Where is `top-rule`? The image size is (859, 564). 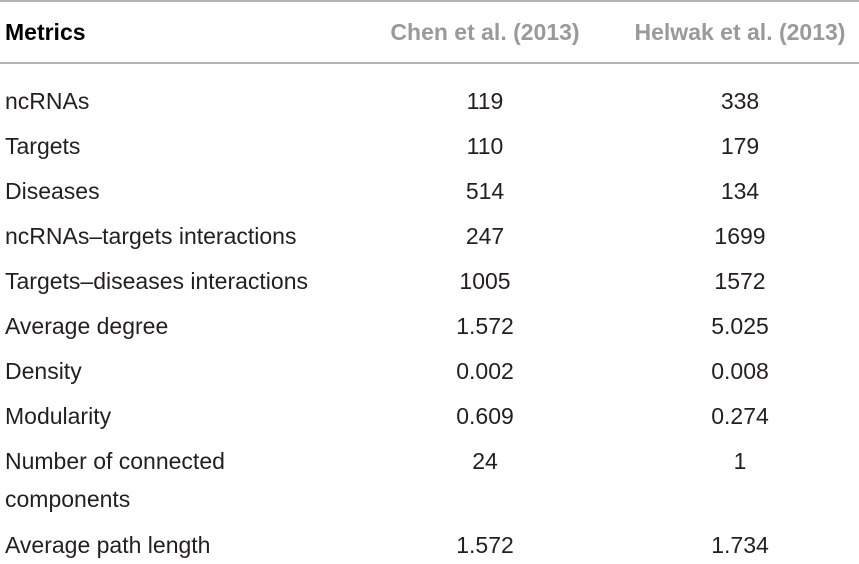 top-rule is located at coordinates (429, 1).